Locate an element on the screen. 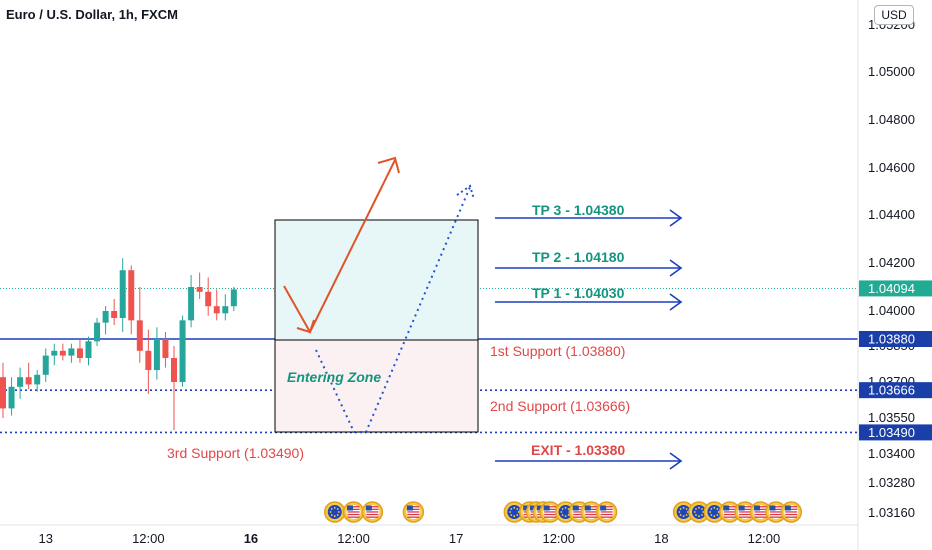 This screenshot has width=932, height=550. price-label-text: 1.03666 is located at coordinates (891, 390).